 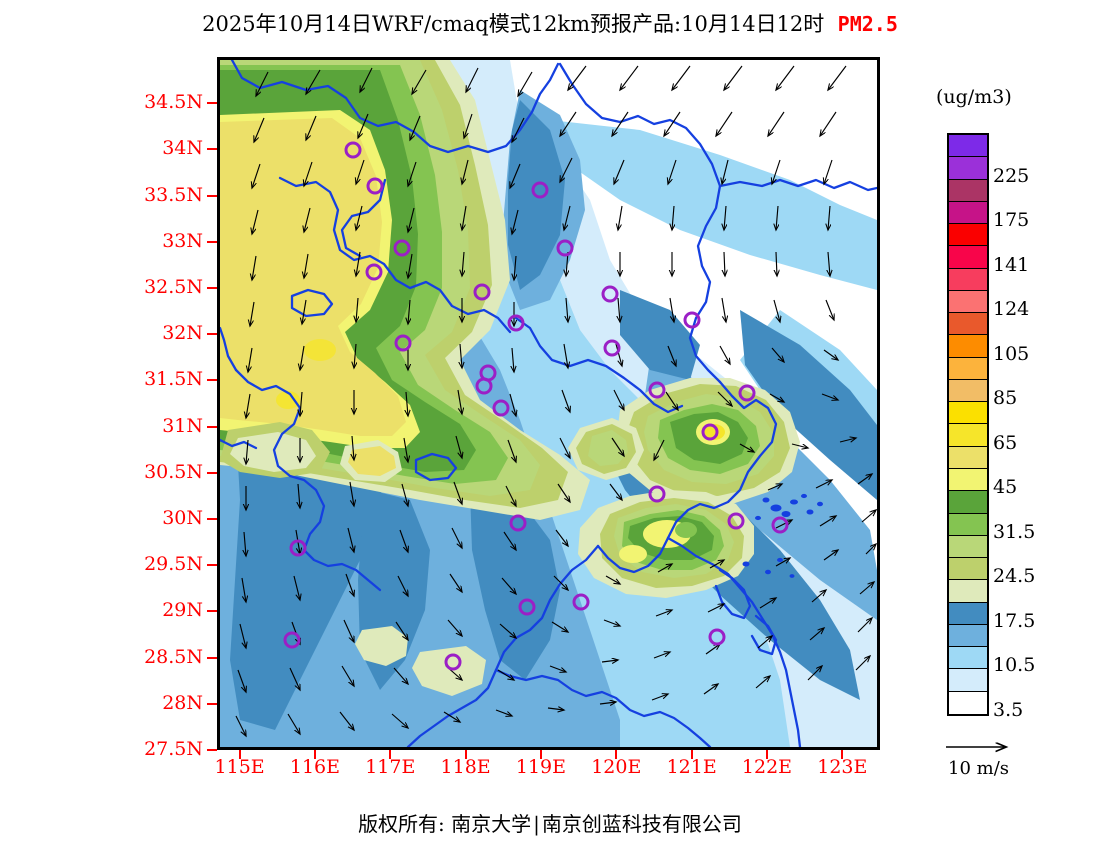 What do you see at coordinates (616, 767) in the screenshot?
I see `longitude-tick-label: 120E` at bounding box center [616, 767].